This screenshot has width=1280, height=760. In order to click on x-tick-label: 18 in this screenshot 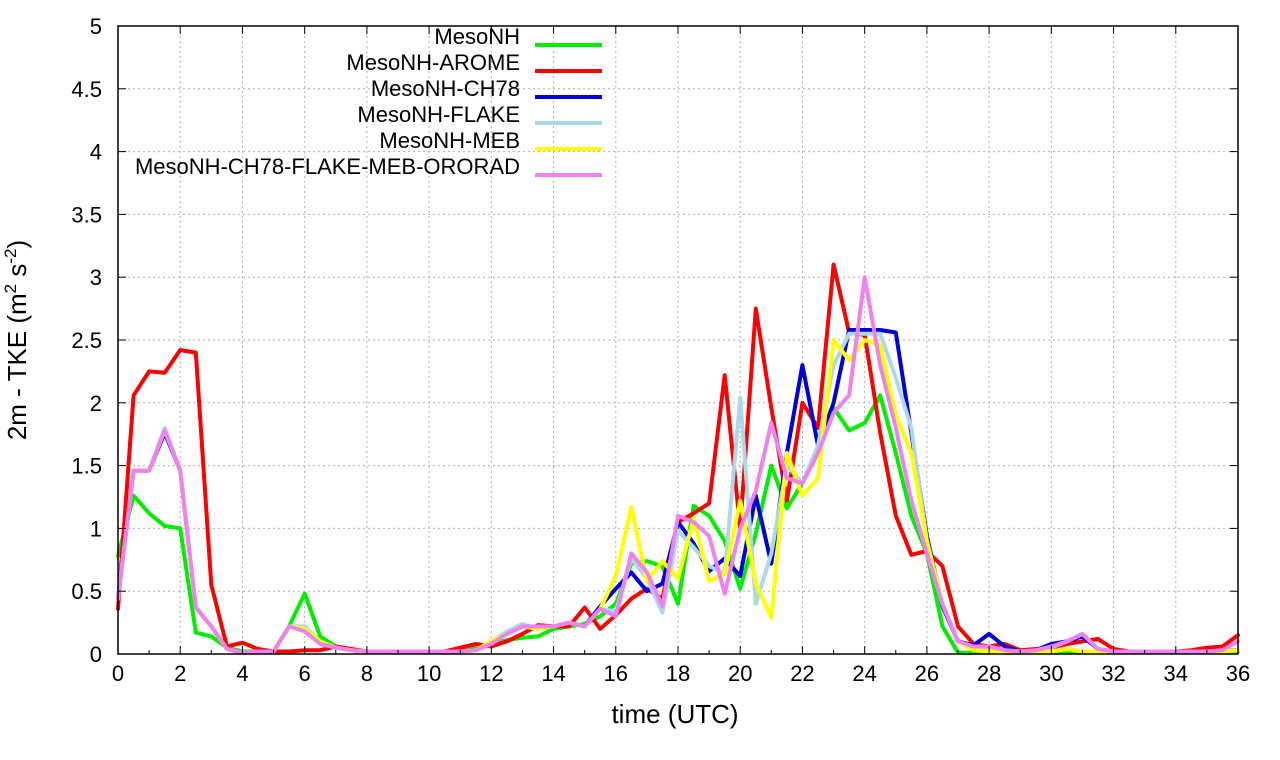, I will do `click(678, 673)`.